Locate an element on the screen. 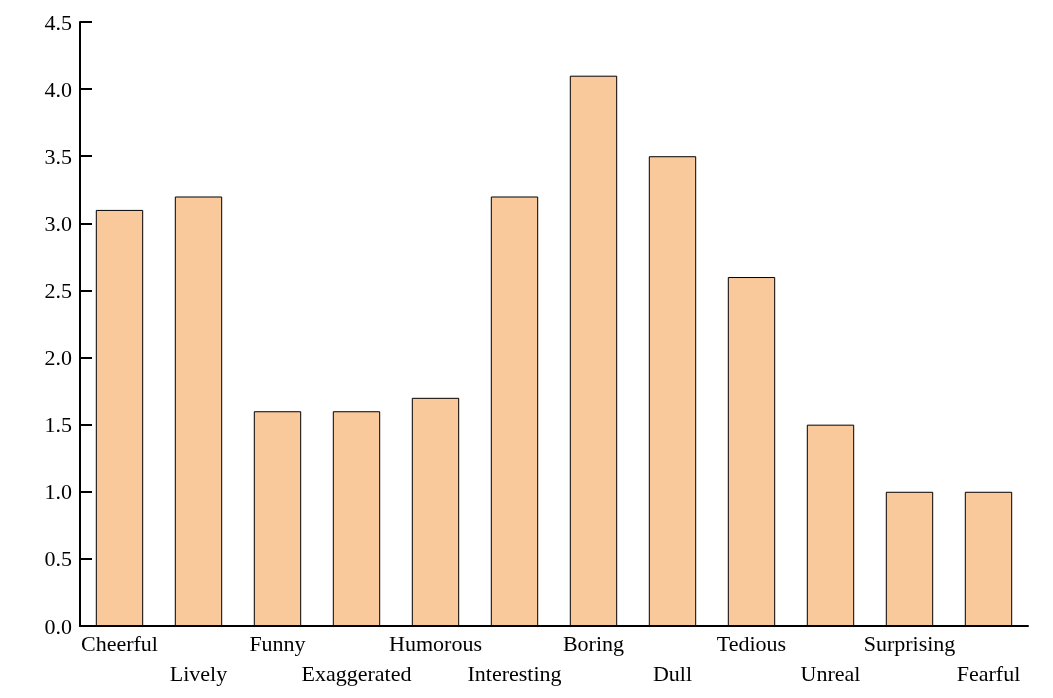 The height and width of the screenshot is (698, 1053). x-tick-label: Exaggerated is located at coordinates (356, 673).